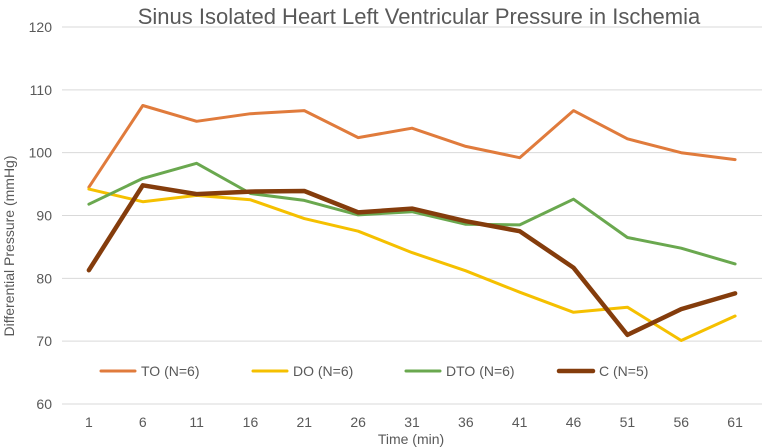 The height and width of the screenshot is (448, 763). What do you see at coordinates (44, 404) in the screenshot?
I see `y-tick-label: 60` at bounding box center [44, 404].